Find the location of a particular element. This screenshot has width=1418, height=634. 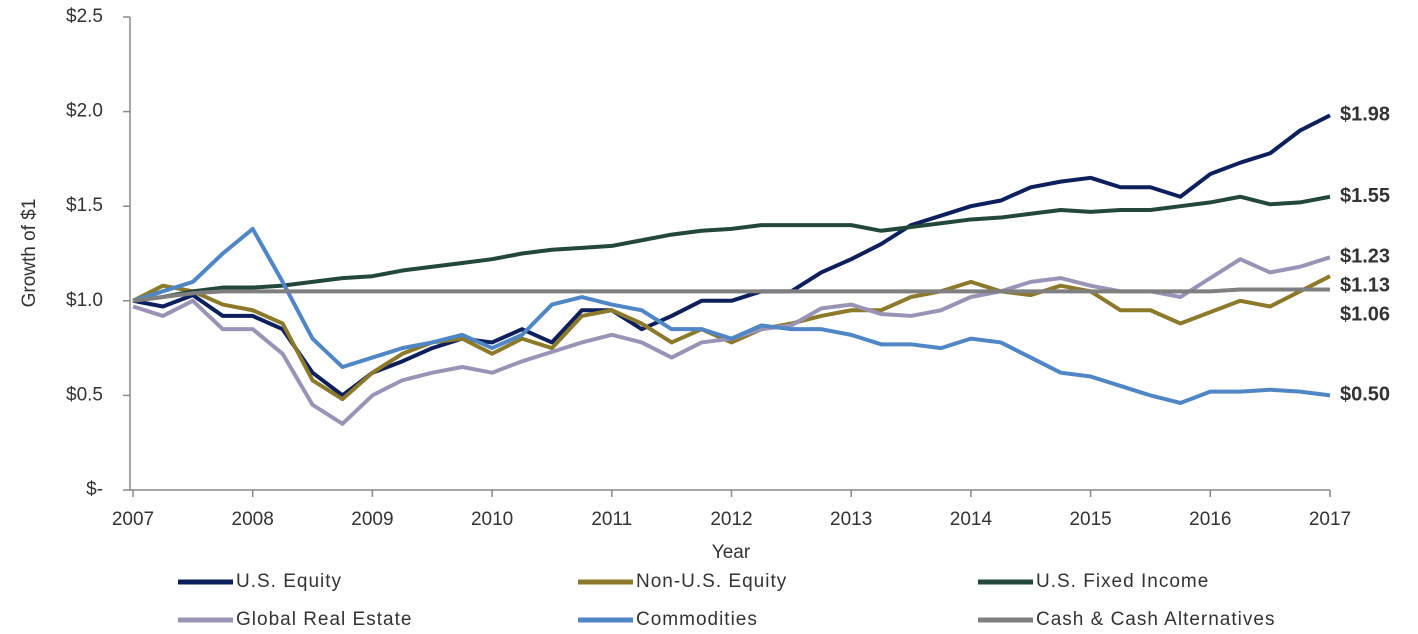

x-tick-label: 2009 is located at coordinates (372, 519).